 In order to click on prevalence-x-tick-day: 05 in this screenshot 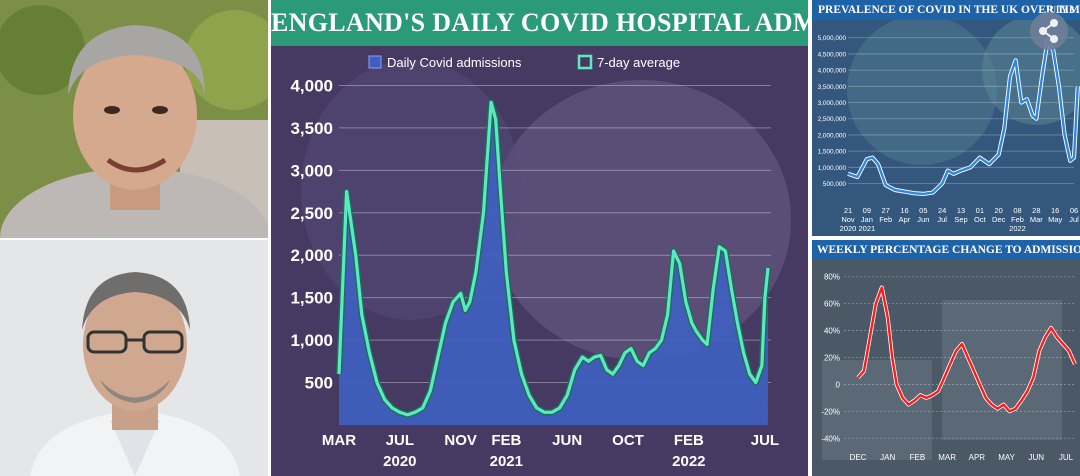, I will do `click(923, 210)`.